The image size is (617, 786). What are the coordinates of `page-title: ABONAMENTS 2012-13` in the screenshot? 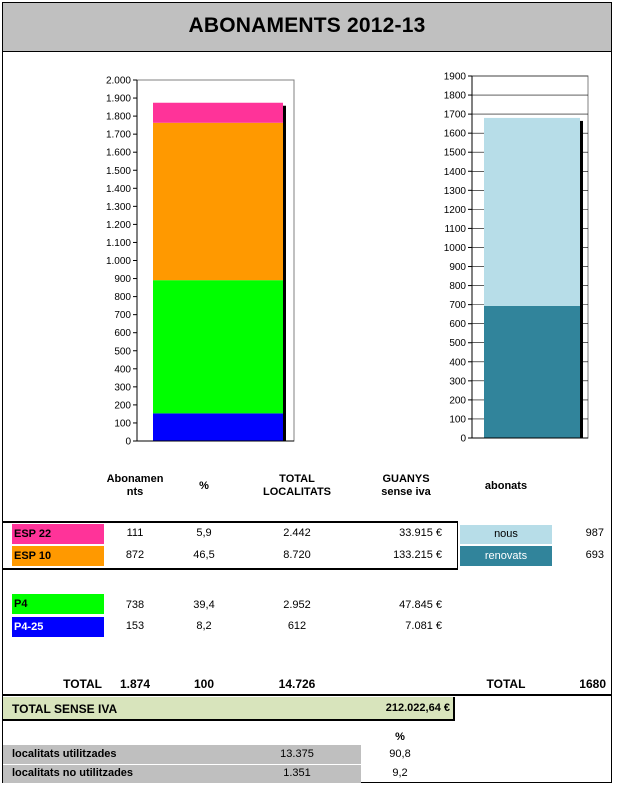 It's located at (307, 25).